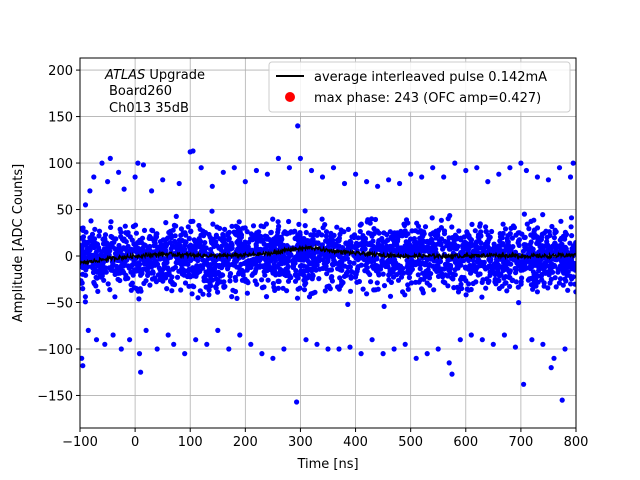  What do you see at coordinates (60, 71) in the screenshot?
I see `y-tick-label: 200` at bounding box center [60, 71].